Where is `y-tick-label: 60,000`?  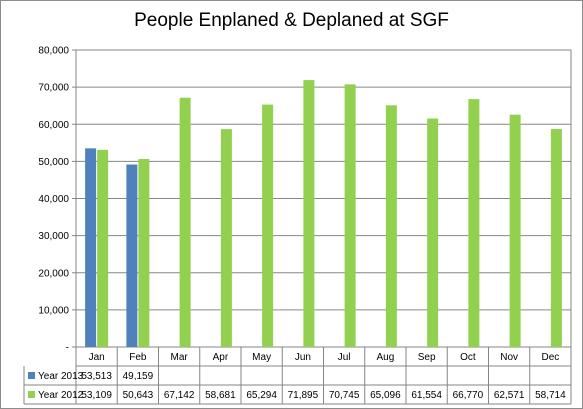
y-tick-label: 60,000 is located at coordinates (53, 125).